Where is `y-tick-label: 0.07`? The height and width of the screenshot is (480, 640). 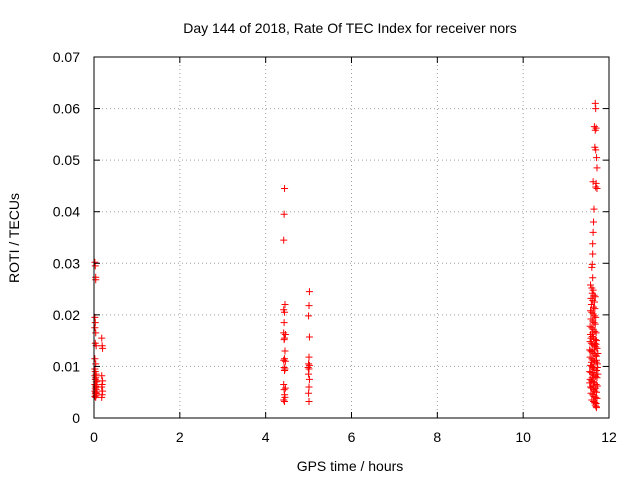 y-tick-label: 0.07 is located at coordinates (66, 57).